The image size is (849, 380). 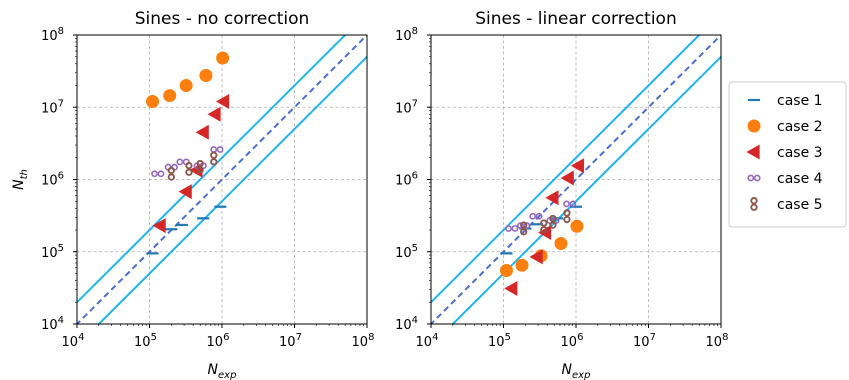 I want to click on chart-title: Sines - no correction, so click(x=222, y=19).